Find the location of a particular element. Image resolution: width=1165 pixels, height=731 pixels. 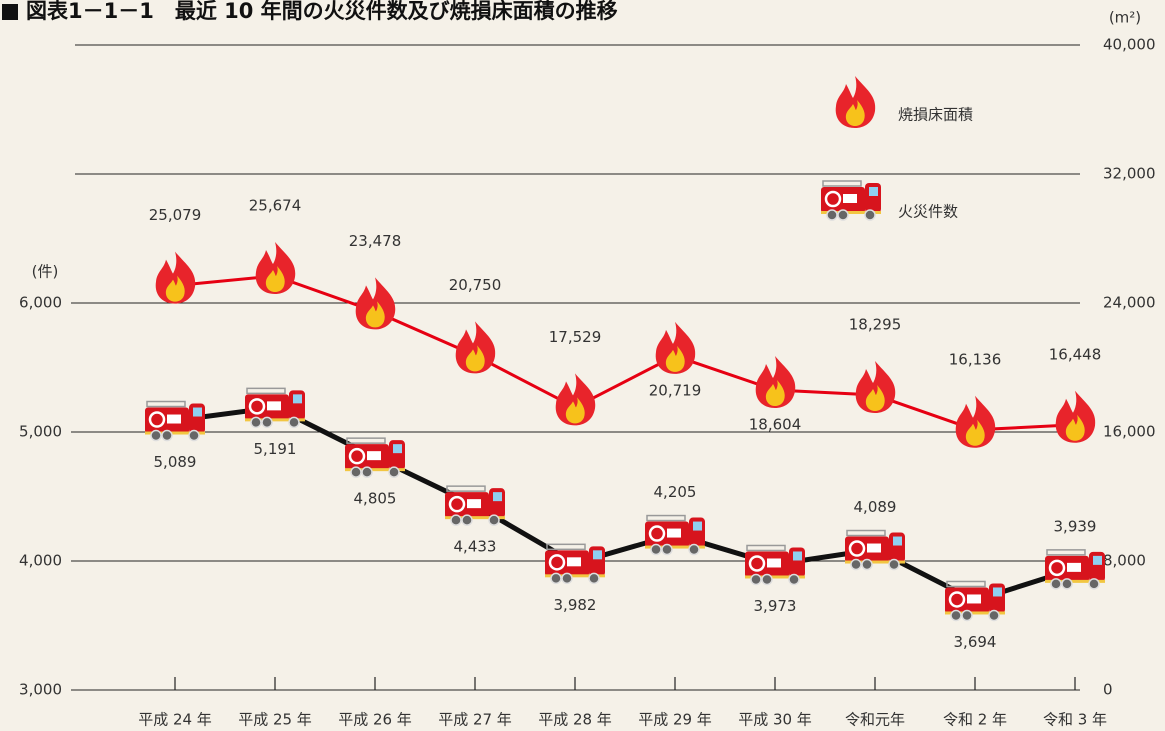

data-label: 5,191 is located at coordinates (275, 449).